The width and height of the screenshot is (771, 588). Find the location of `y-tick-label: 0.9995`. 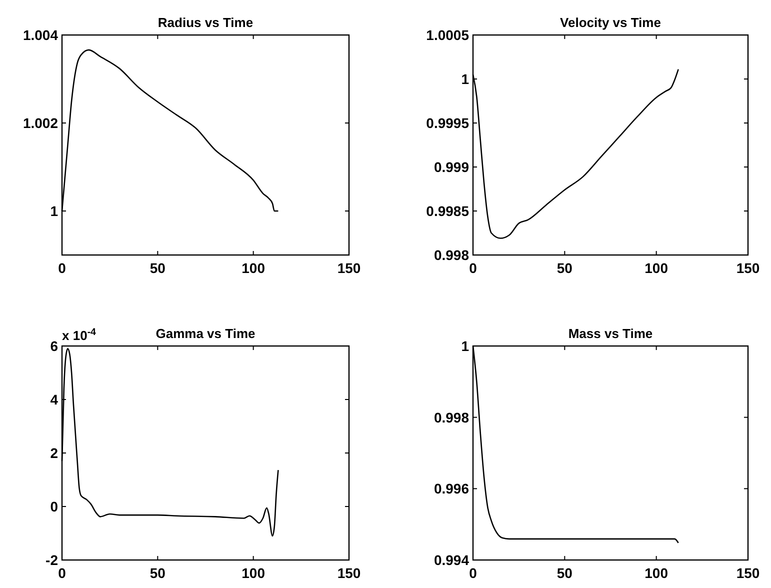

y-tick-label: 0.9995 is located at coordinates (448, 123).